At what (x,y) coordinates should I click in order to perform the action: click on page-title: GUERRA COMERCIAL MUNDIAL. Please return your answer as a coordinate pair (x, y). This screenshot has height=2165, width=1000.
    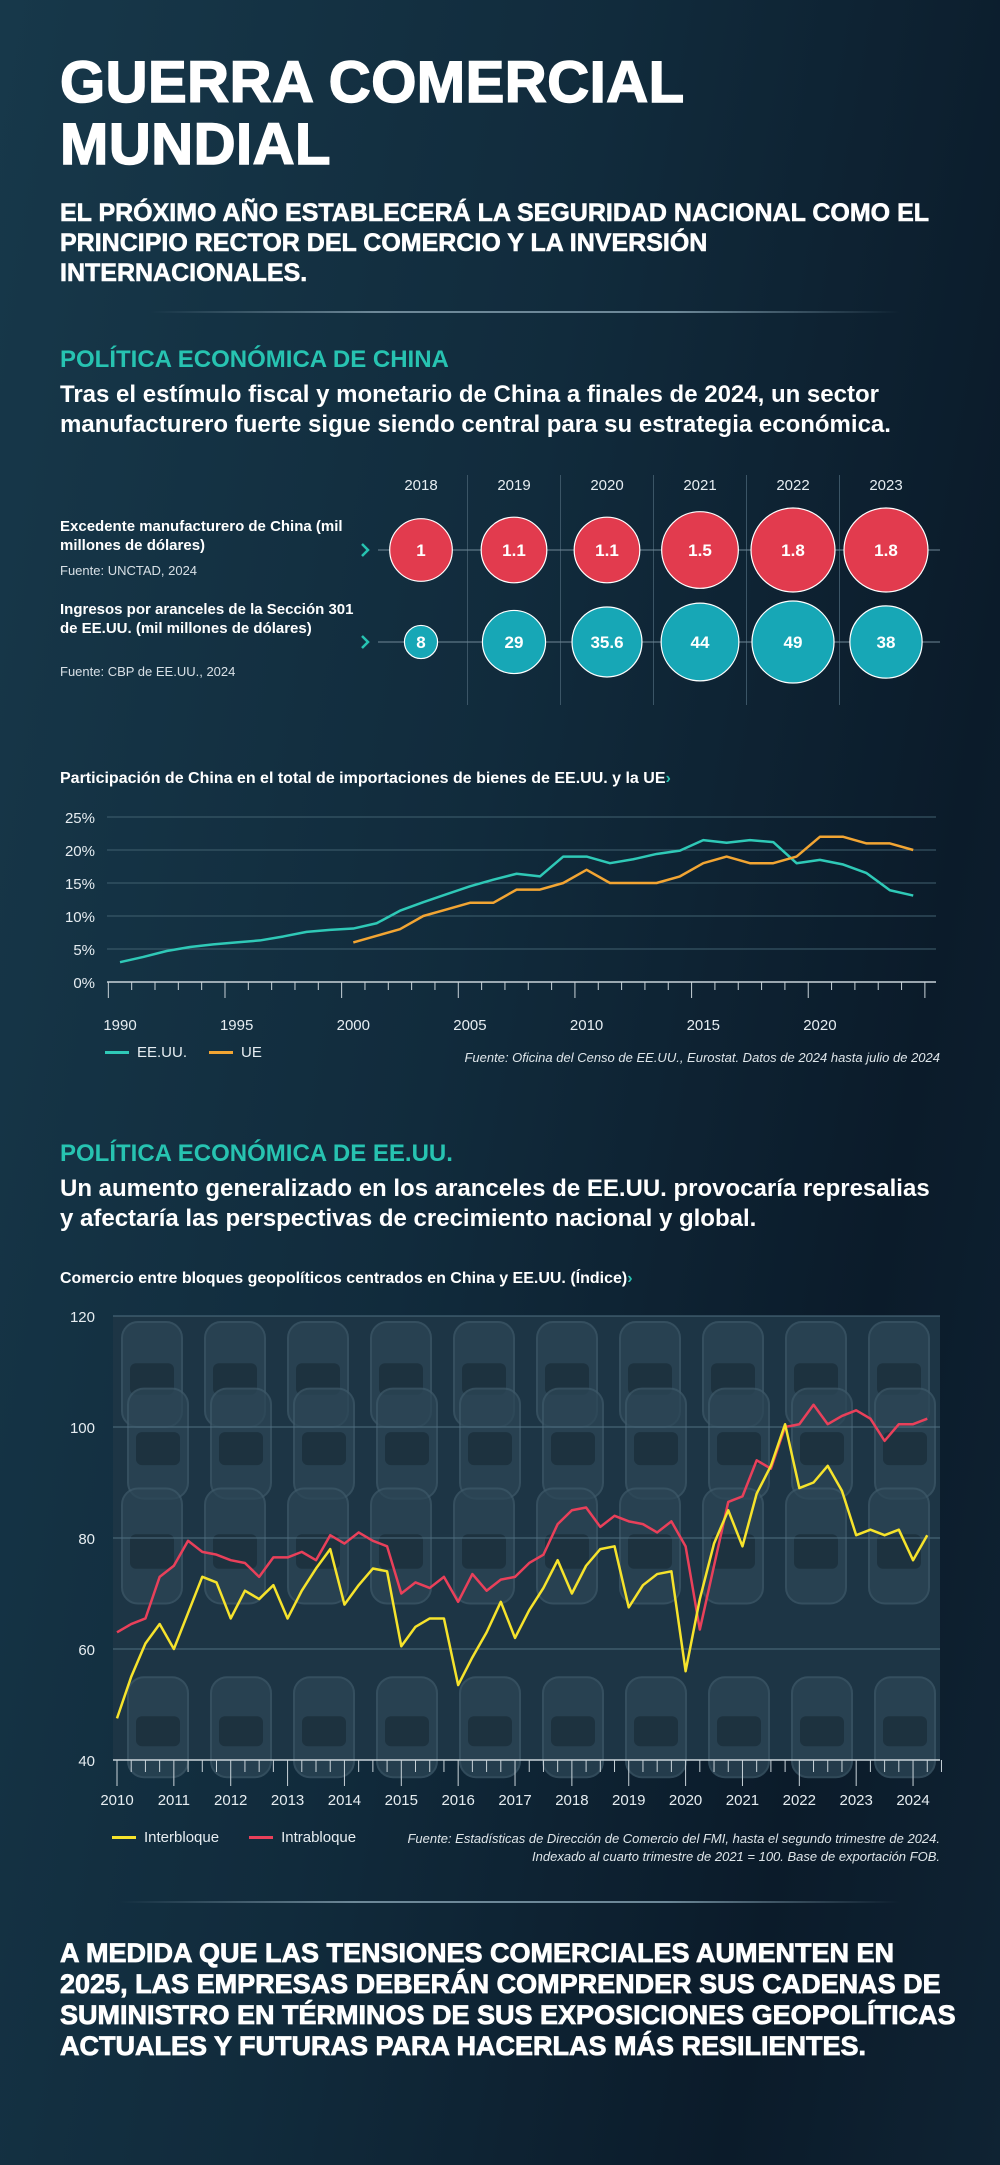
    Looking at the image, I should click on (371, 113).